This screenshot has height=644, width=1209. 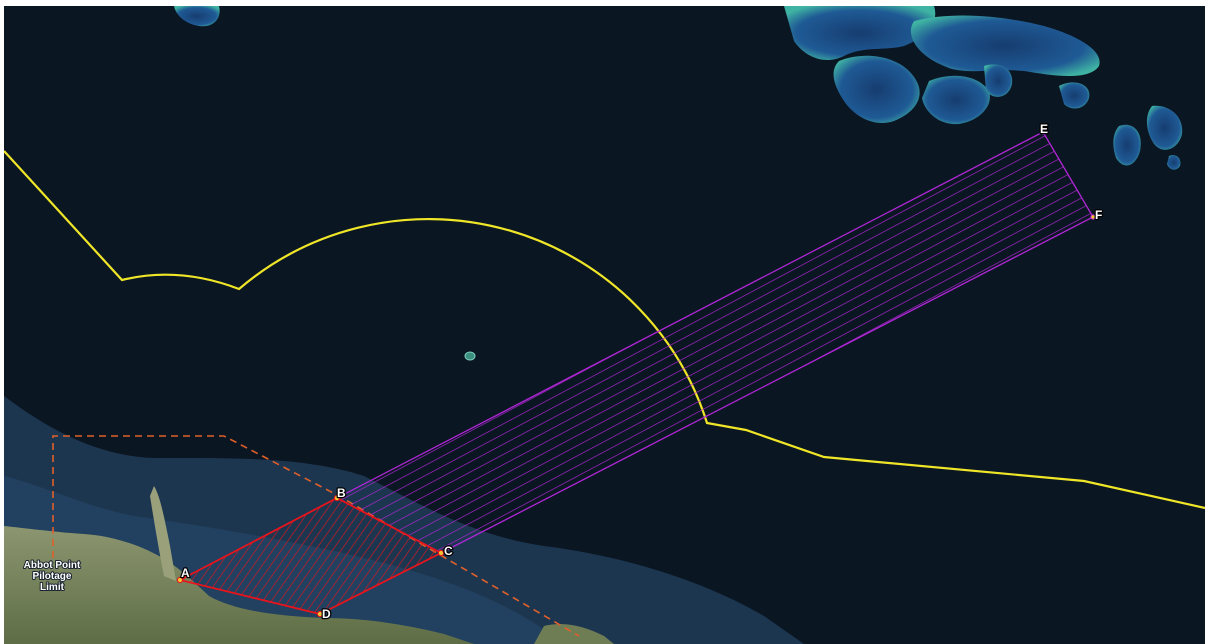 I want to click on point-marker-b, so click(x=337, y=498).